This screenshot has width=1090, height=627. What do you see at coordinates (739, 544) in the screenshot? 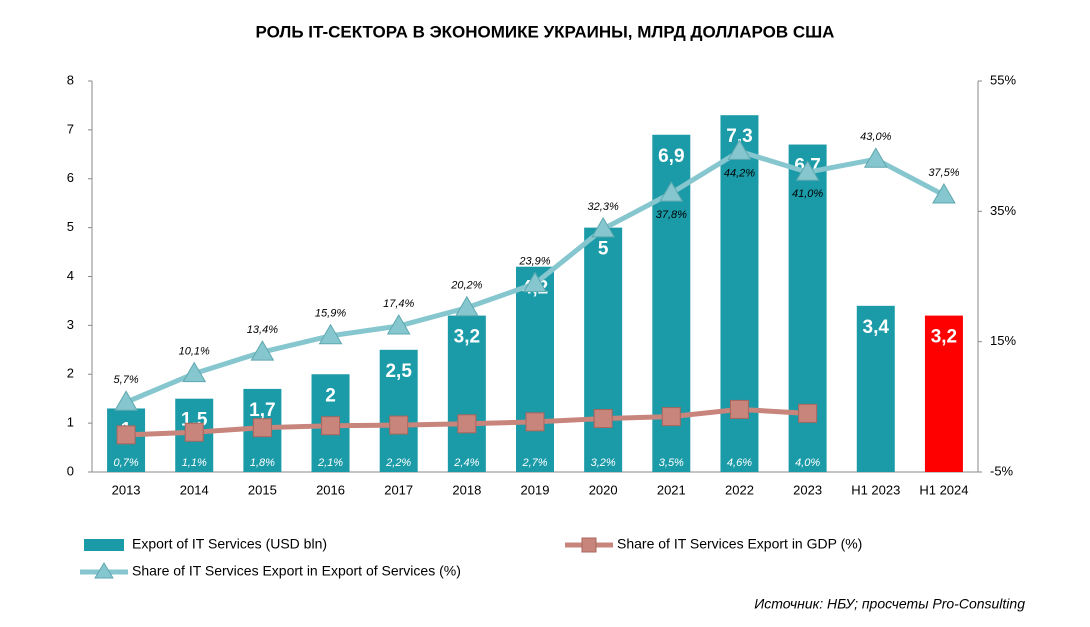
I see `legend-label: Share of IT Services Export in GDP (%)` at bounding box center [739, 544].